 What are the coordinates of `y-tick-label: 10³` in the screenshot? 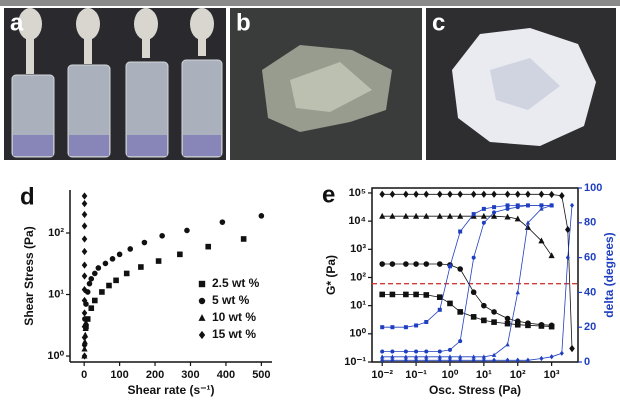 It's located at (358, 249).